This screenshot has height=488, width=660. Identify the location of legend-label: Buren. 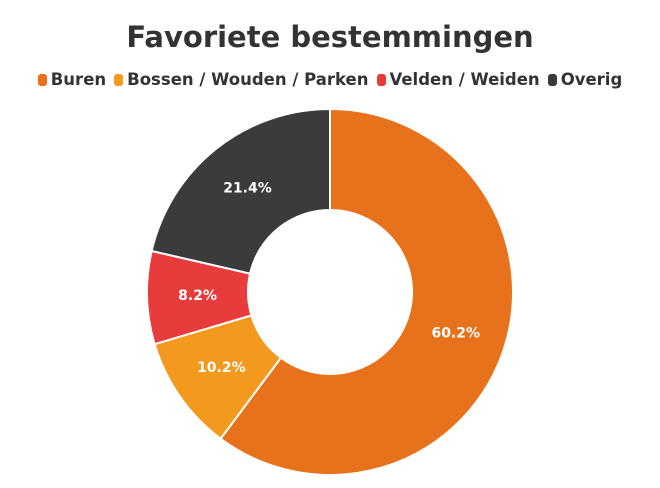
(78, 79).